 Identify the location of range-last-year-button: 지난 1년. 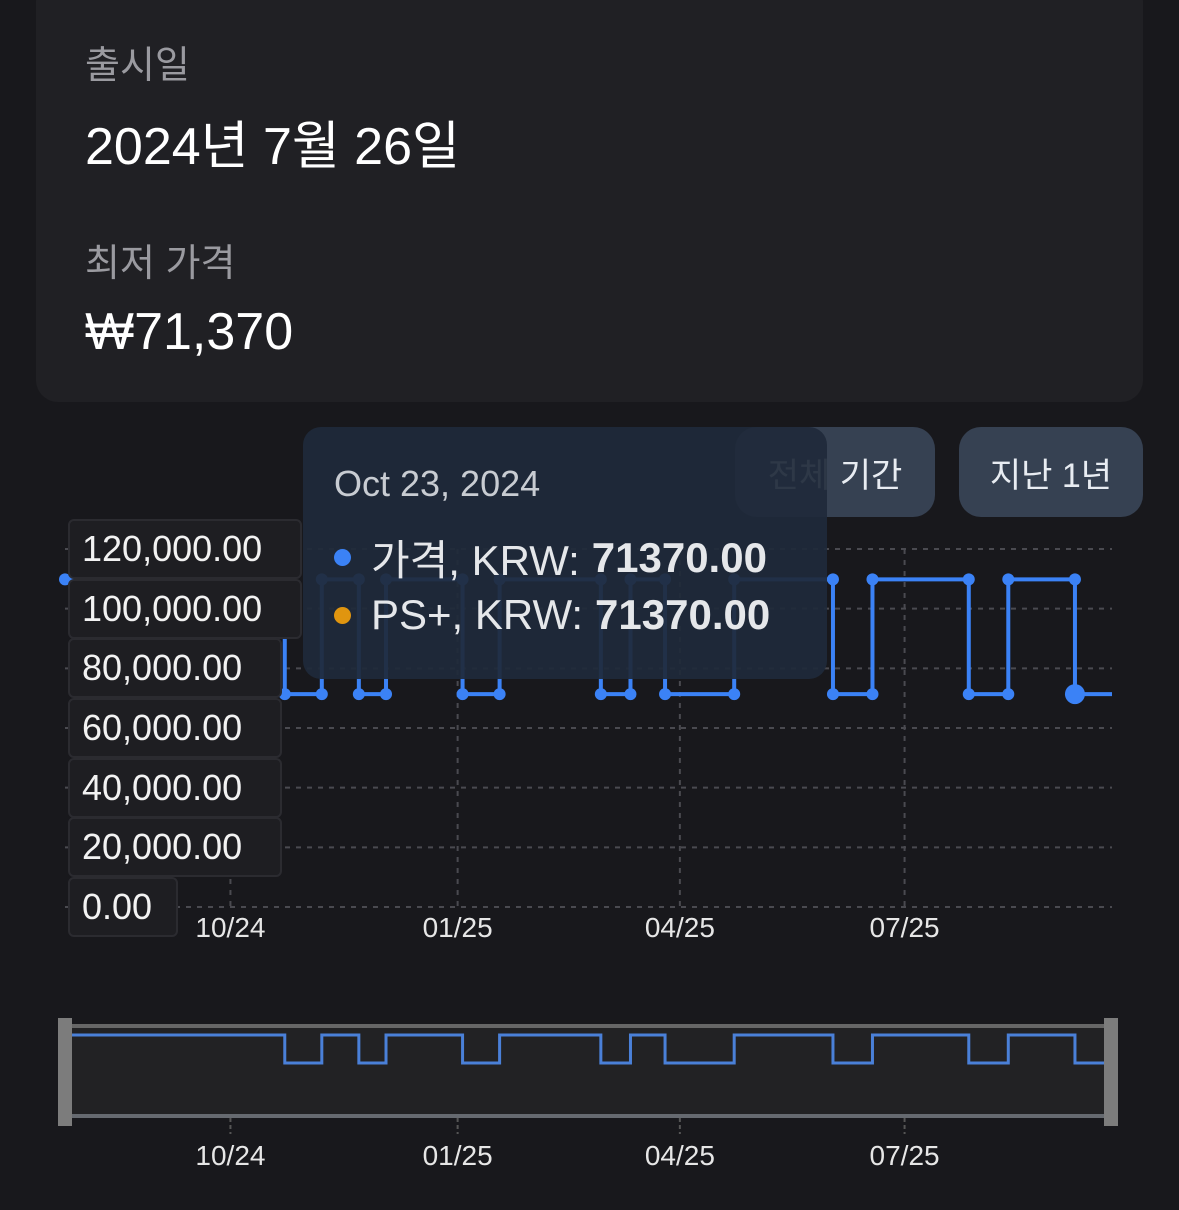
(1051, 472).